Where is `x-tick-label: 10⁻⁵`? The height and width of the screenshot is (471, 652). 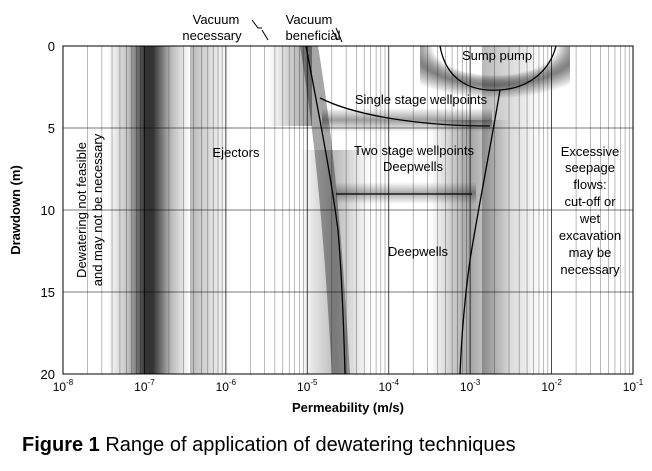 x-tick-label: 10⁻⁵ is located at coordinates (307, 386).